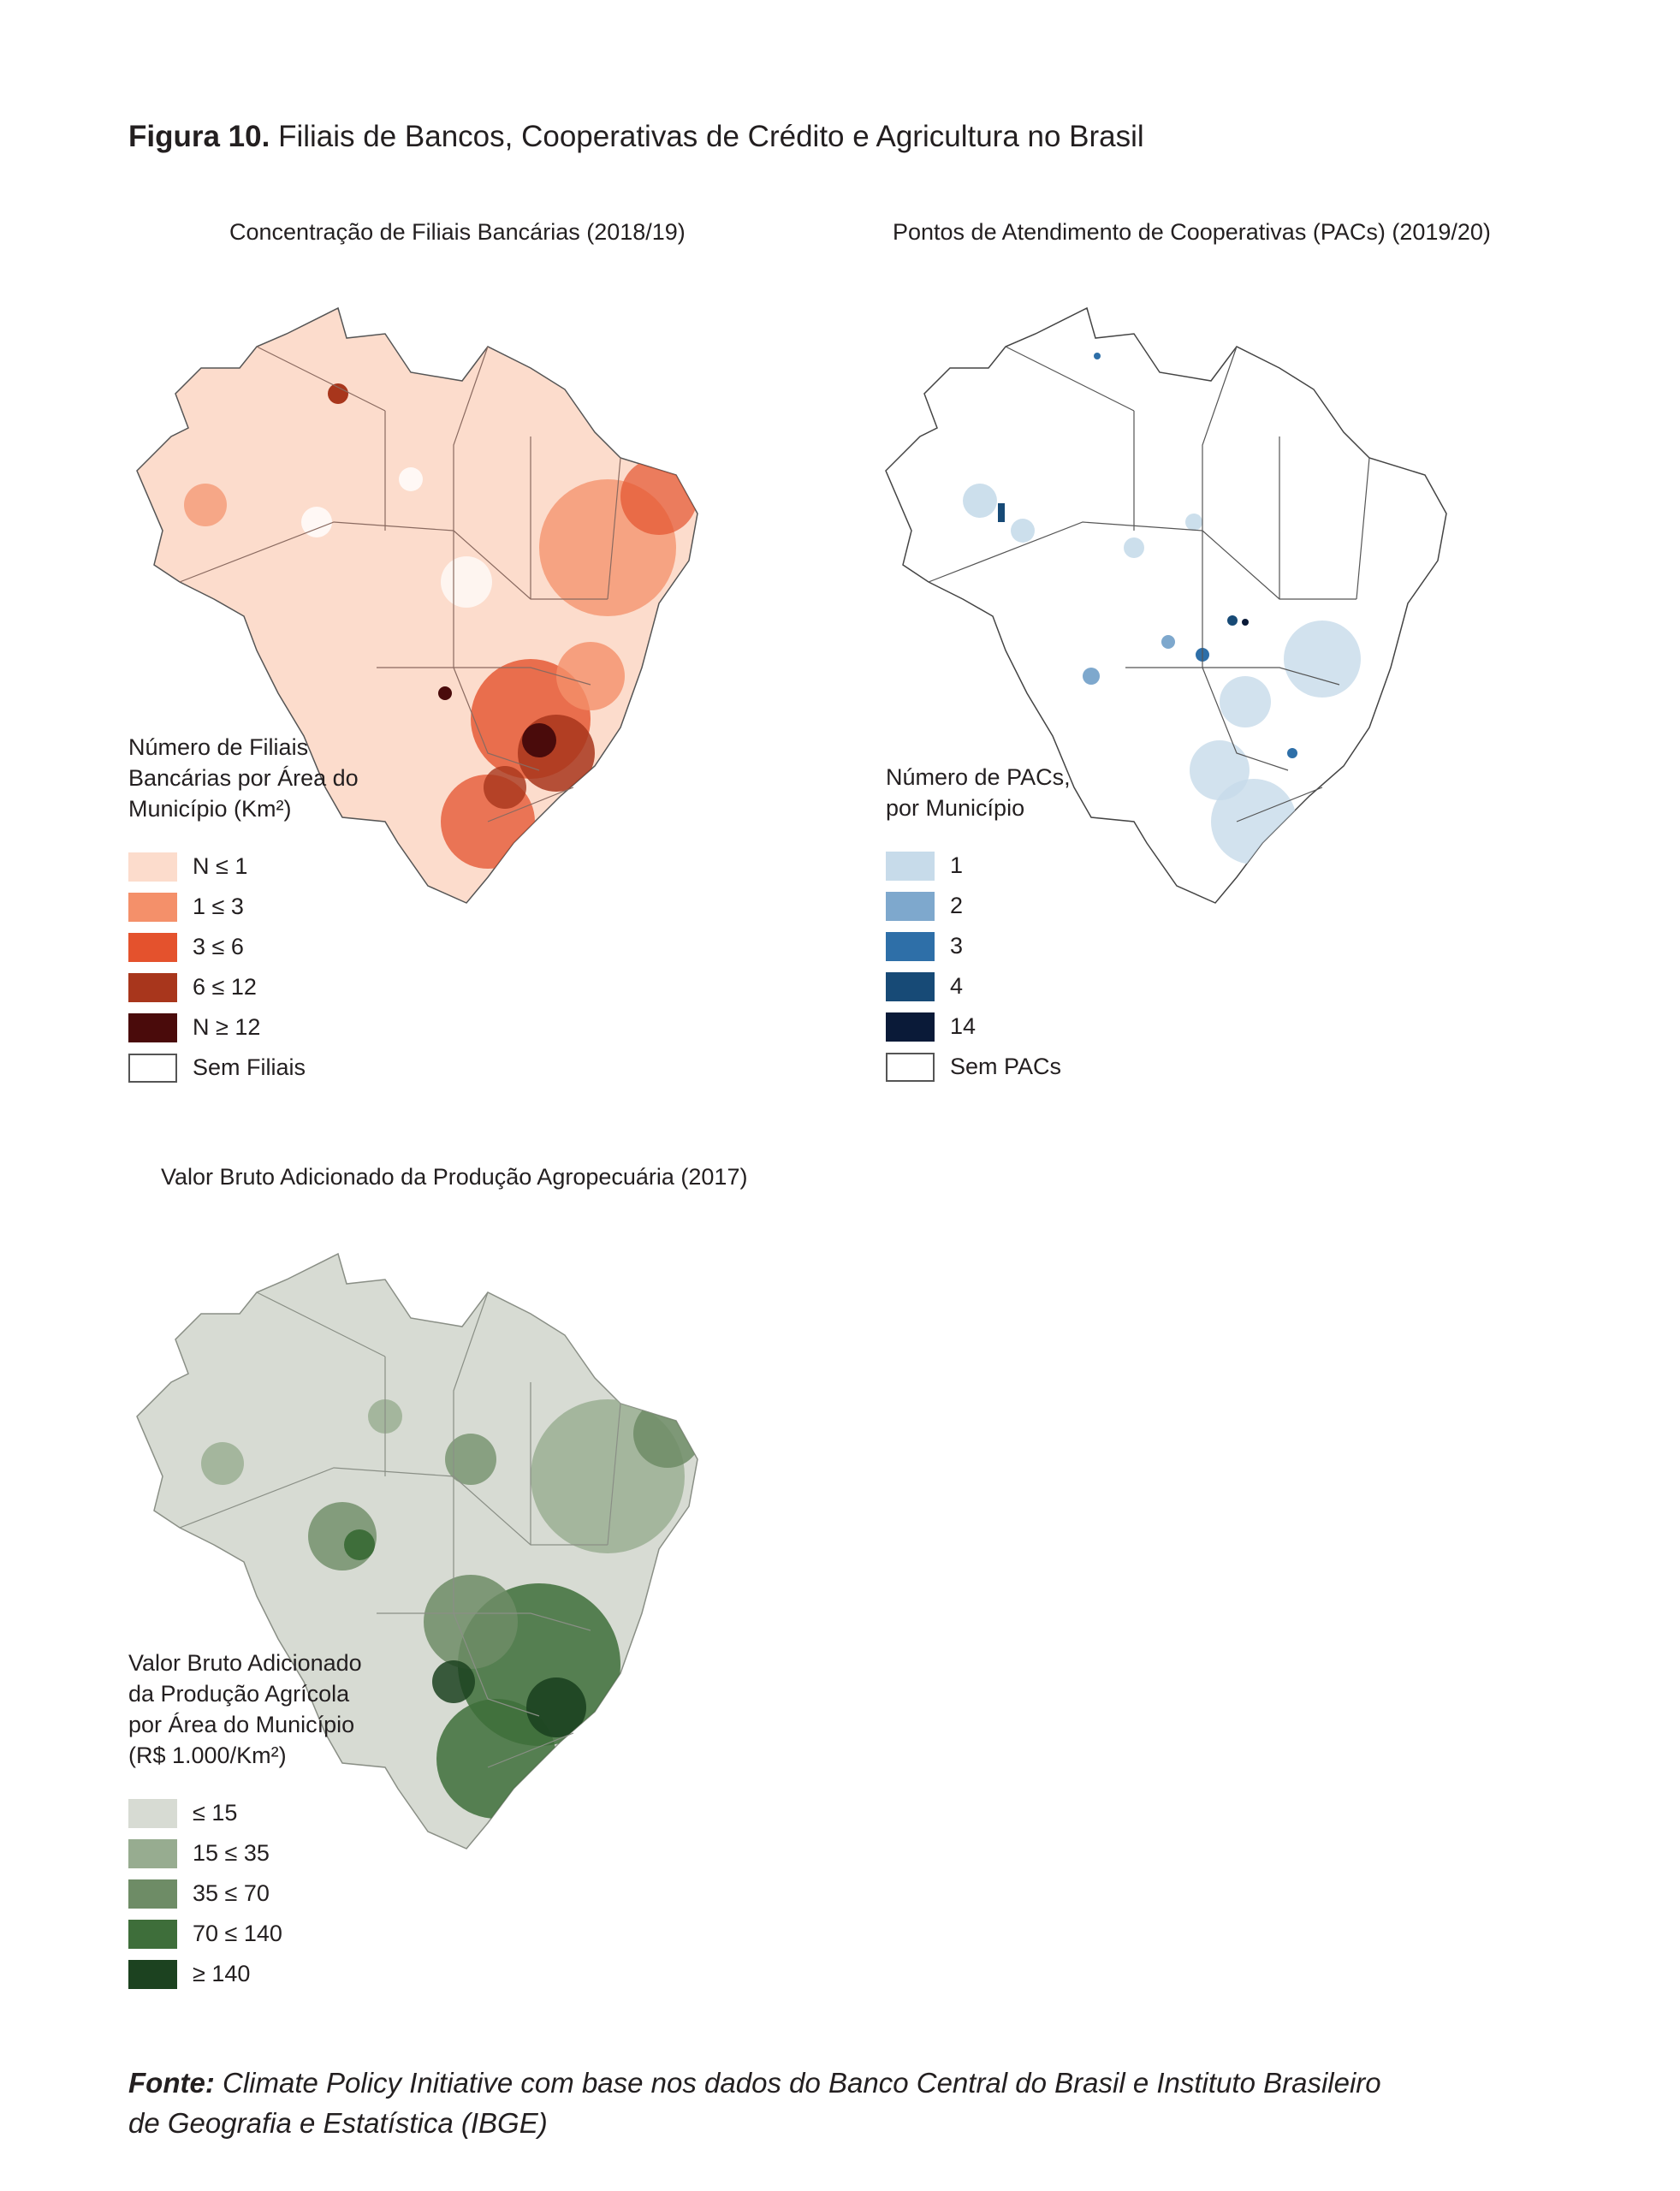 The height and width of the screenshot is (2191, 1680). Describe the element at coordinates (978, 1026) in the screenshot. I see `legend-item: 14` at that location.